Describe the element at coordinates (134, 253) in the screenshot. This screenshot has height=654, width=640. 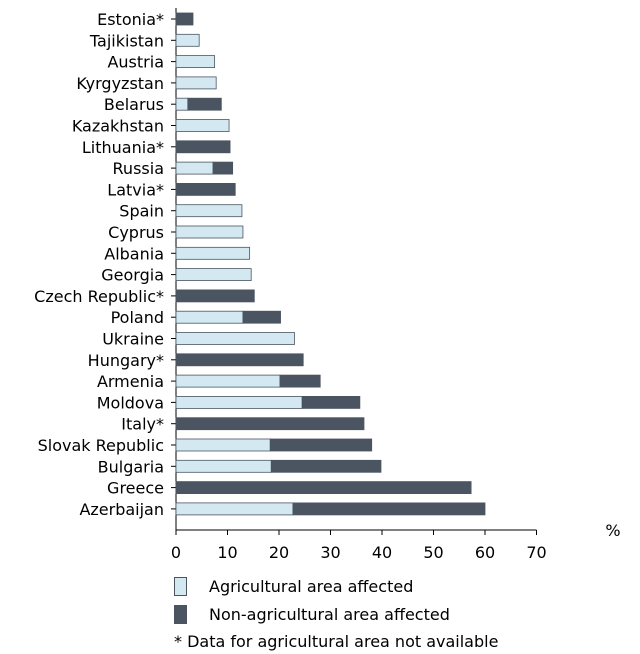
I see `category-label: Albania` at that location.